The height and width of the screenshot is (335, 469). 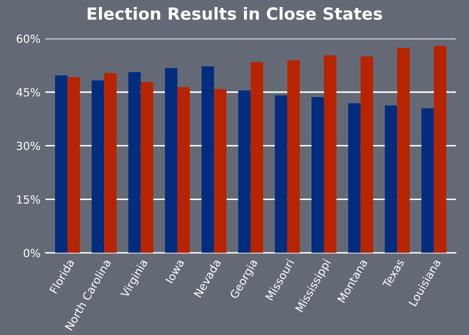 What do you see at coordinates (28, 146) in the screenshot?
I see `y-tick-label: 30%` at bounding box center [28, 146].